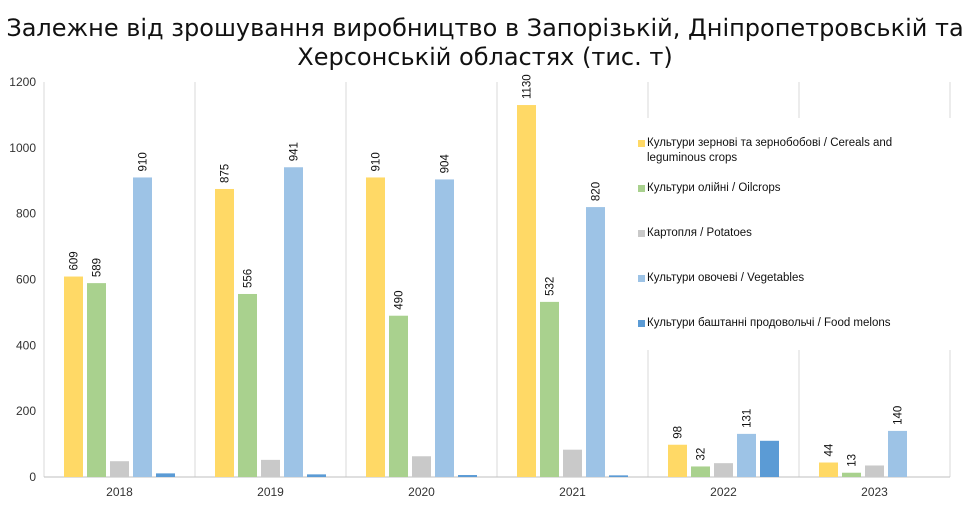 This screenshot has width=970, height=523. What do you see at coordinates (119, 492) in the screenshot?
I see `x-tick-label: 2018` at bounding box center [119, 492].